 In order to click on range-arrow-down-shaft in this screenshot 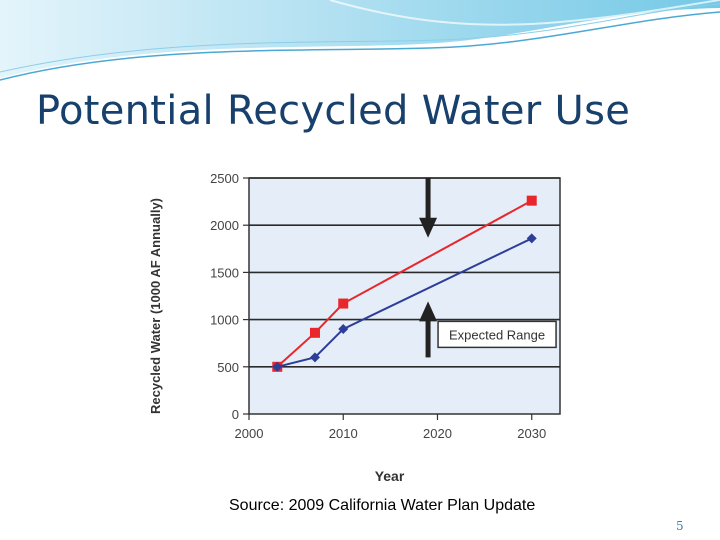, I will do `click(428, 198)`.